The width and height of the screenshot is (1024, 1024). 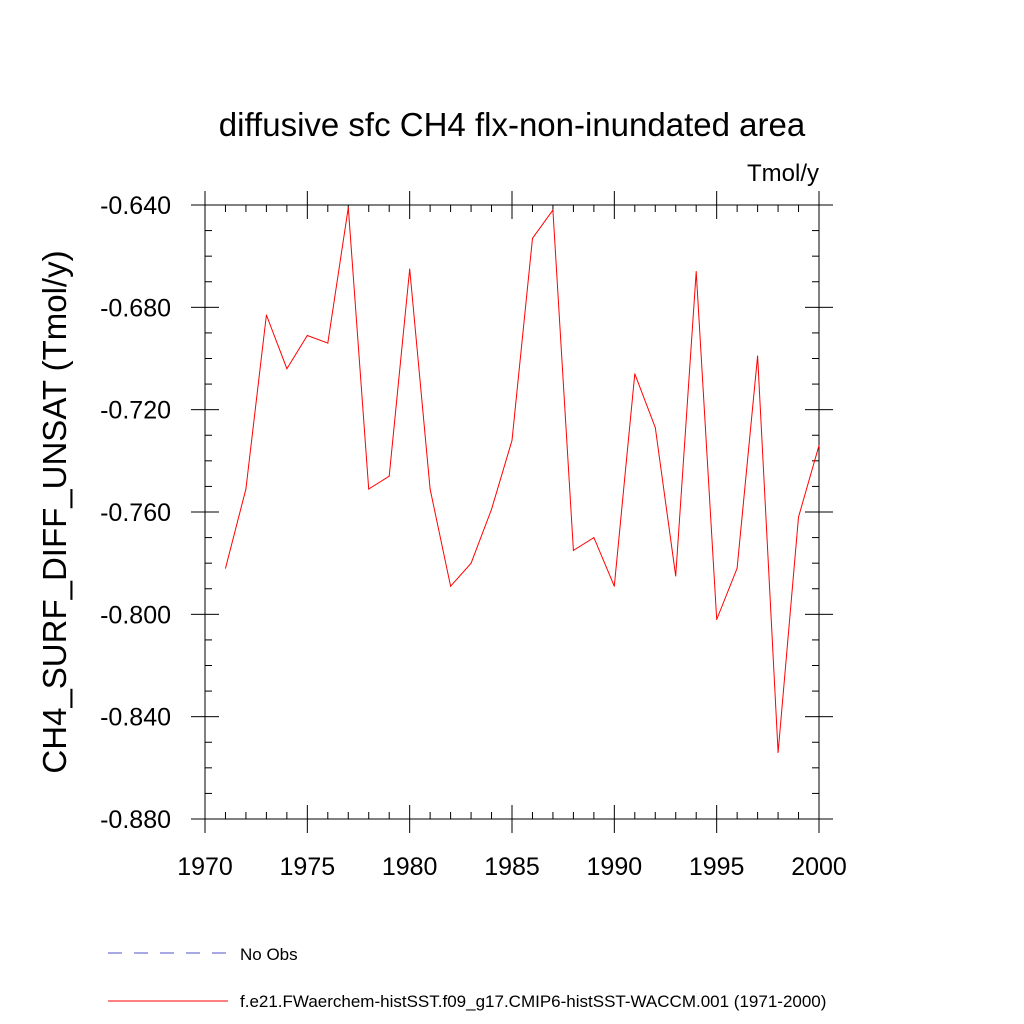 What do you see at coordinates (205, 867) in the screenshot?
I see `x-tick-label: 1970` at bounding box center [205, 867].